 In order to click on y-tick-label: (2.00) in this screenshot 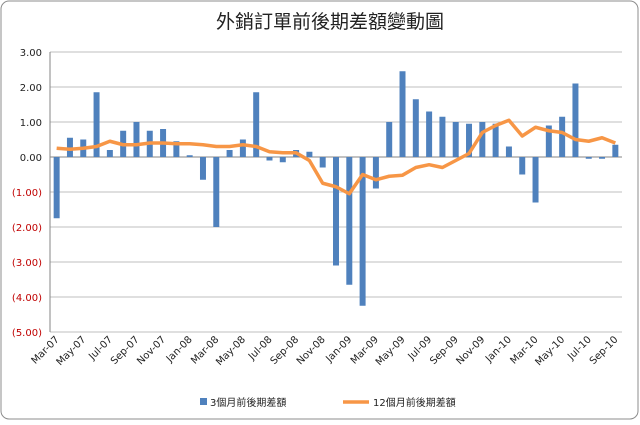, I will do `click(27, 228)`.